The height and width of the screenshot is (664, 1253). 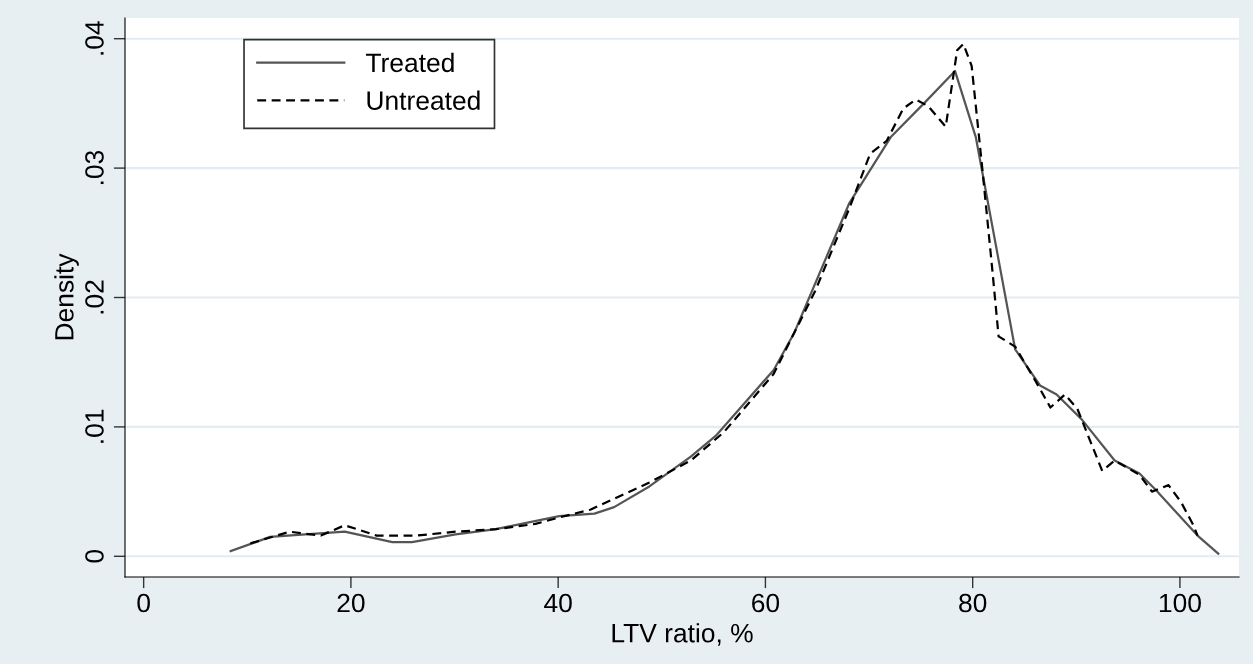 I want to click on x-axis-title: LTV ratio, %, so click(x=682, y=634).